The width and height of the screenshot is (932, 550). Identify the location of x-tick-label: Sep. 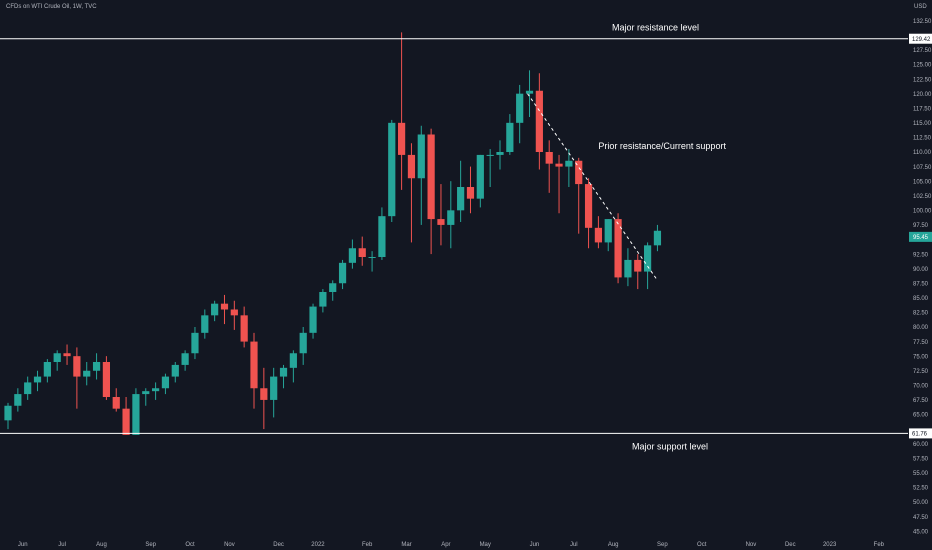
(662, 545).